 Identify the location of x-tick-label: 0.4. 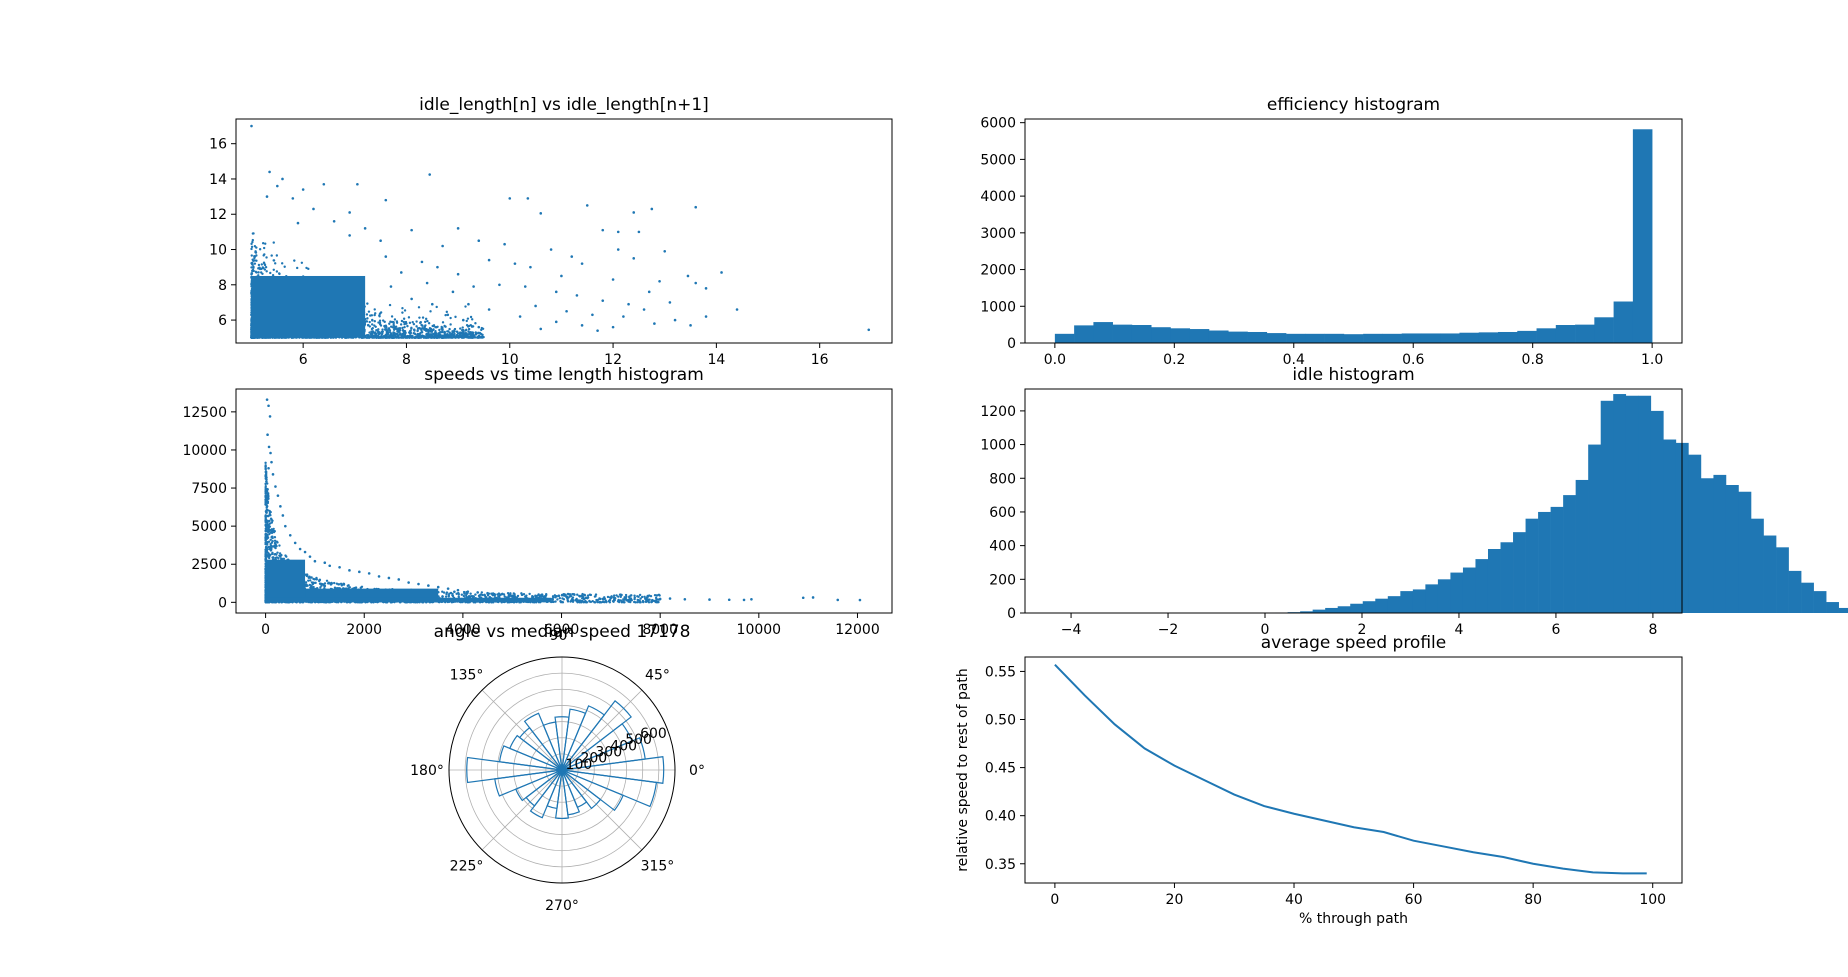
(1294, 360).